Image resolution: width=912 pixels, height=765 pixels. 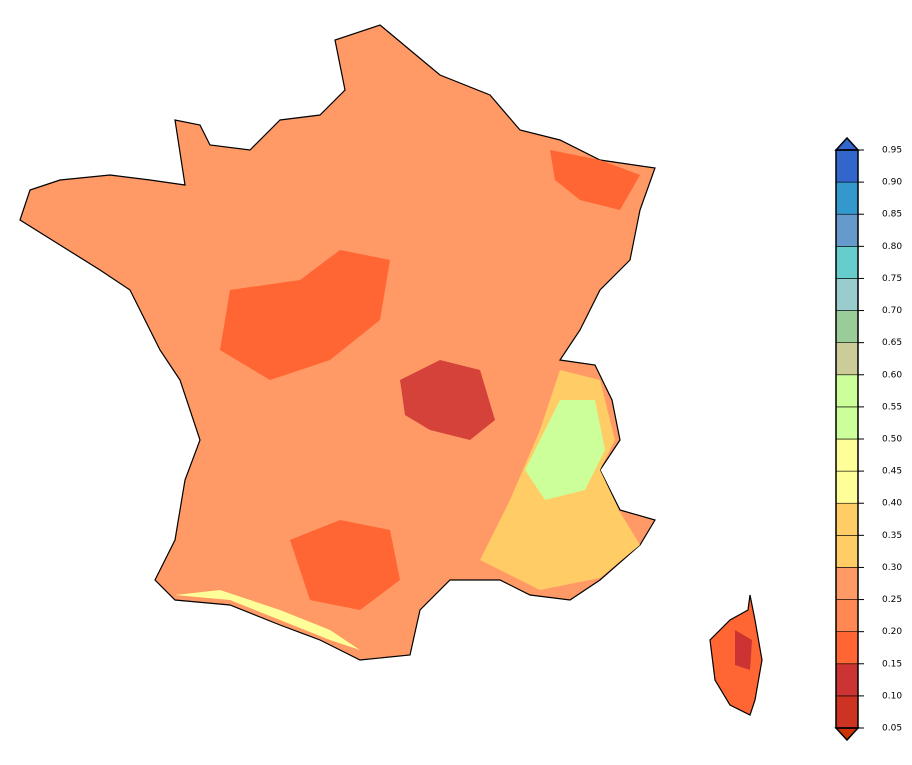 What do you see at coordinates (743, 650) in the screenshot?
I see `corsica-red-zone` at bounding box center [743, 650].